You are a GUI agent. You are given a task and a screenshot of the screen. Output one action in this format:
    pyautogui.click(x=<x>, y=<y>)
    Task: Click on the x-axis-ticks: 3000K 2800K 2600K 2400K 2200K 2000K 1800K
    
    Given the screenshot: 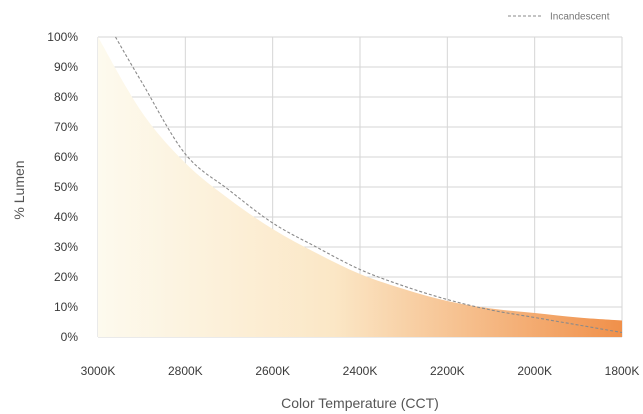 What is the action you would take?
    pyautogui.click(x=360, y=371)
    